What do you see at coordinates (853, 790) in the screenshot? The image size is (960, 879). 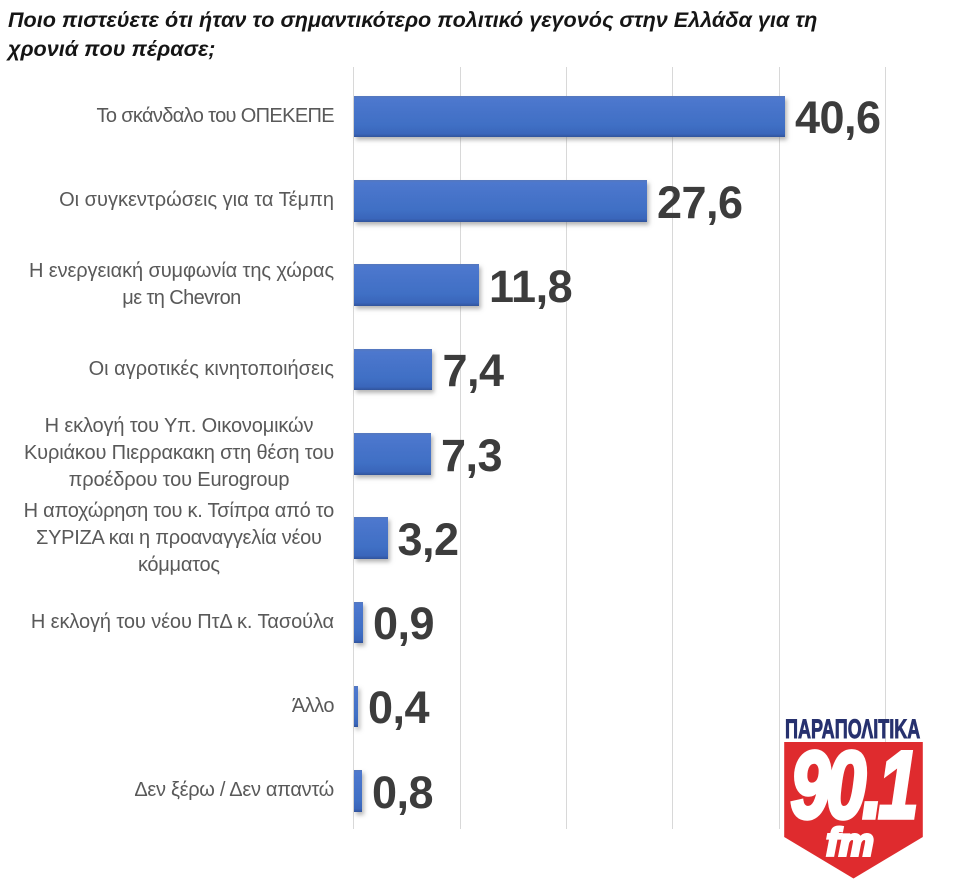 I see `svg-text: 90.1` at bounding box center [853, 790].